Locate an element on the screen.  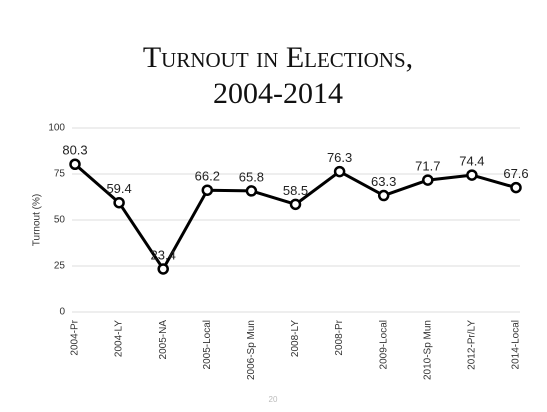
y-axis-label: Turnout (%) is located at coordinates (37, 220).